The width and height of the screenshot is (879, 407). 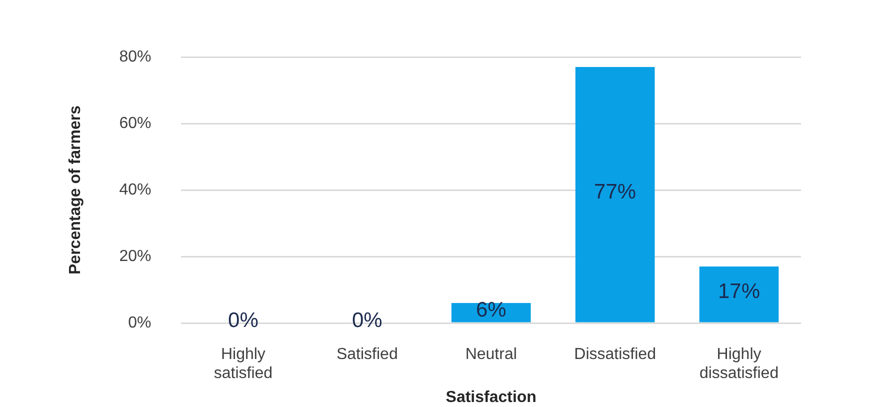 I want to click on x-axis-title: Satisfaction, so click(x=491, y=397).